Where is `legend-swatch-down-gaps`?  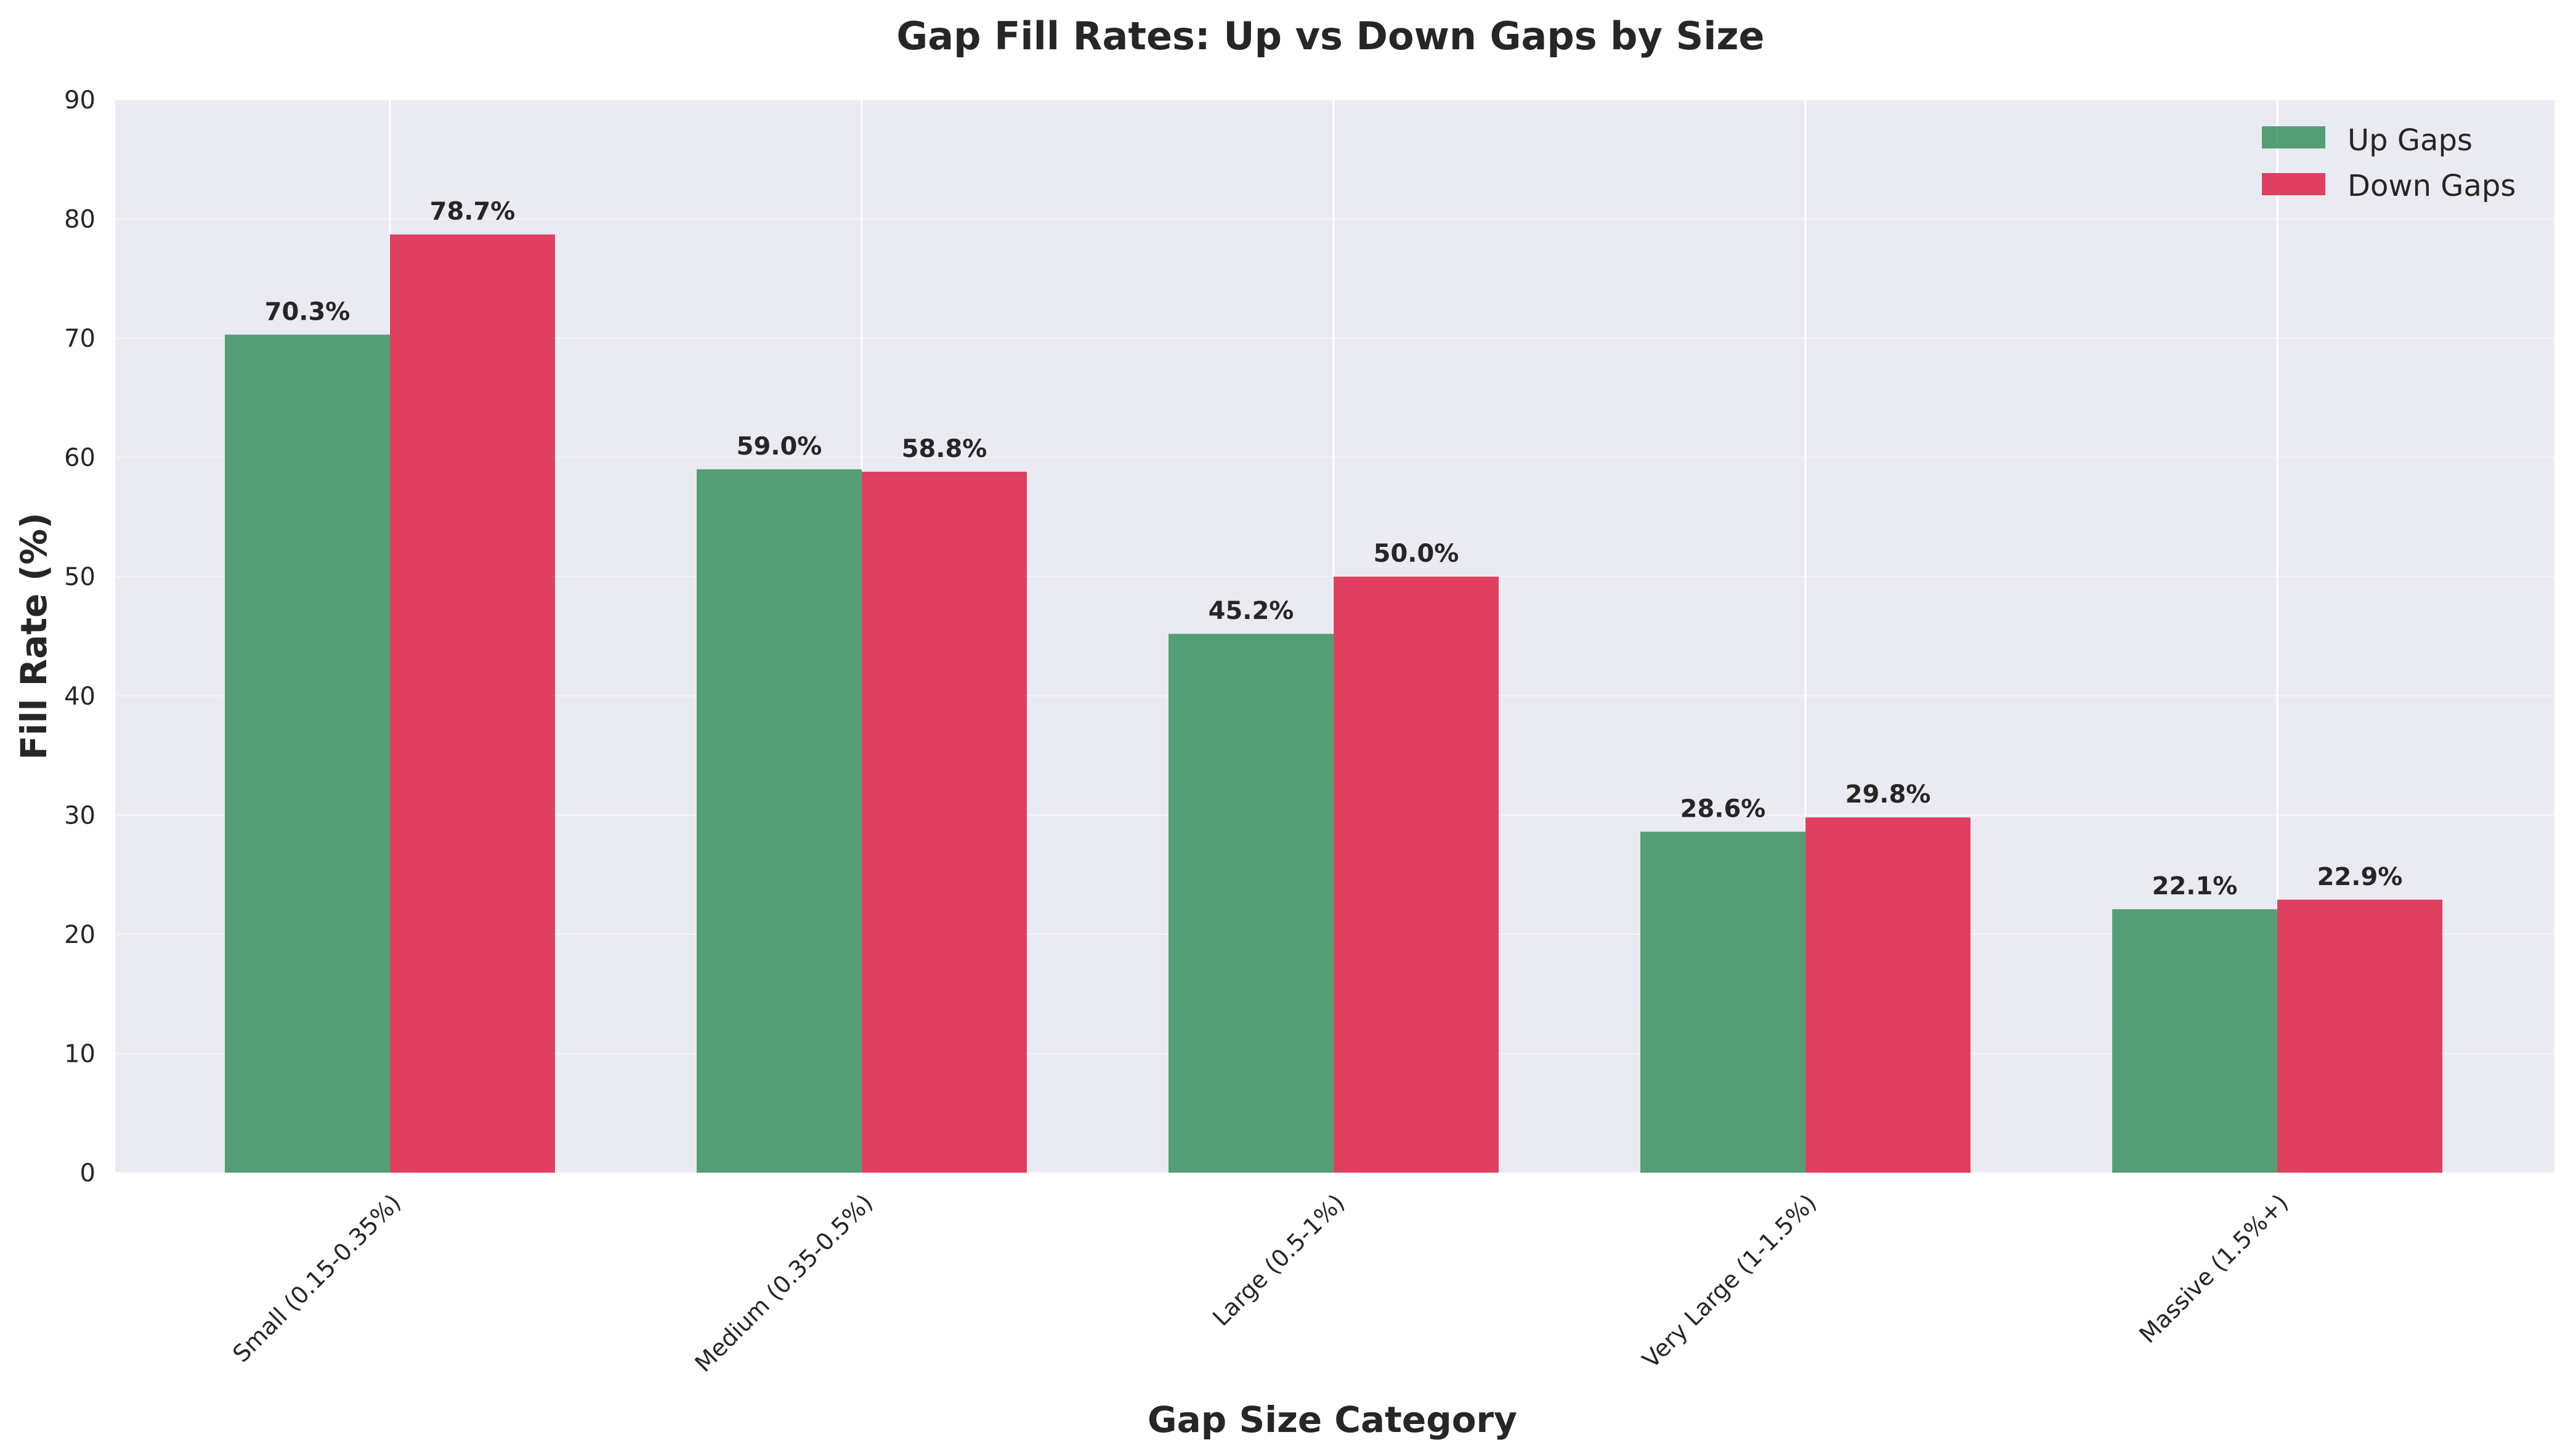 legend-swatch-down-gaps is located at coordinates (2293, 184).